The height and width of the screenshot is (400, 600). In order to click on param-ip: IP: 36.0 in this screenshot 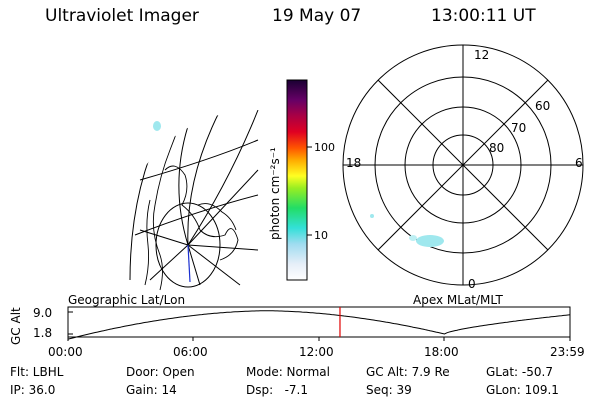, I will do `click(32, 390)`.